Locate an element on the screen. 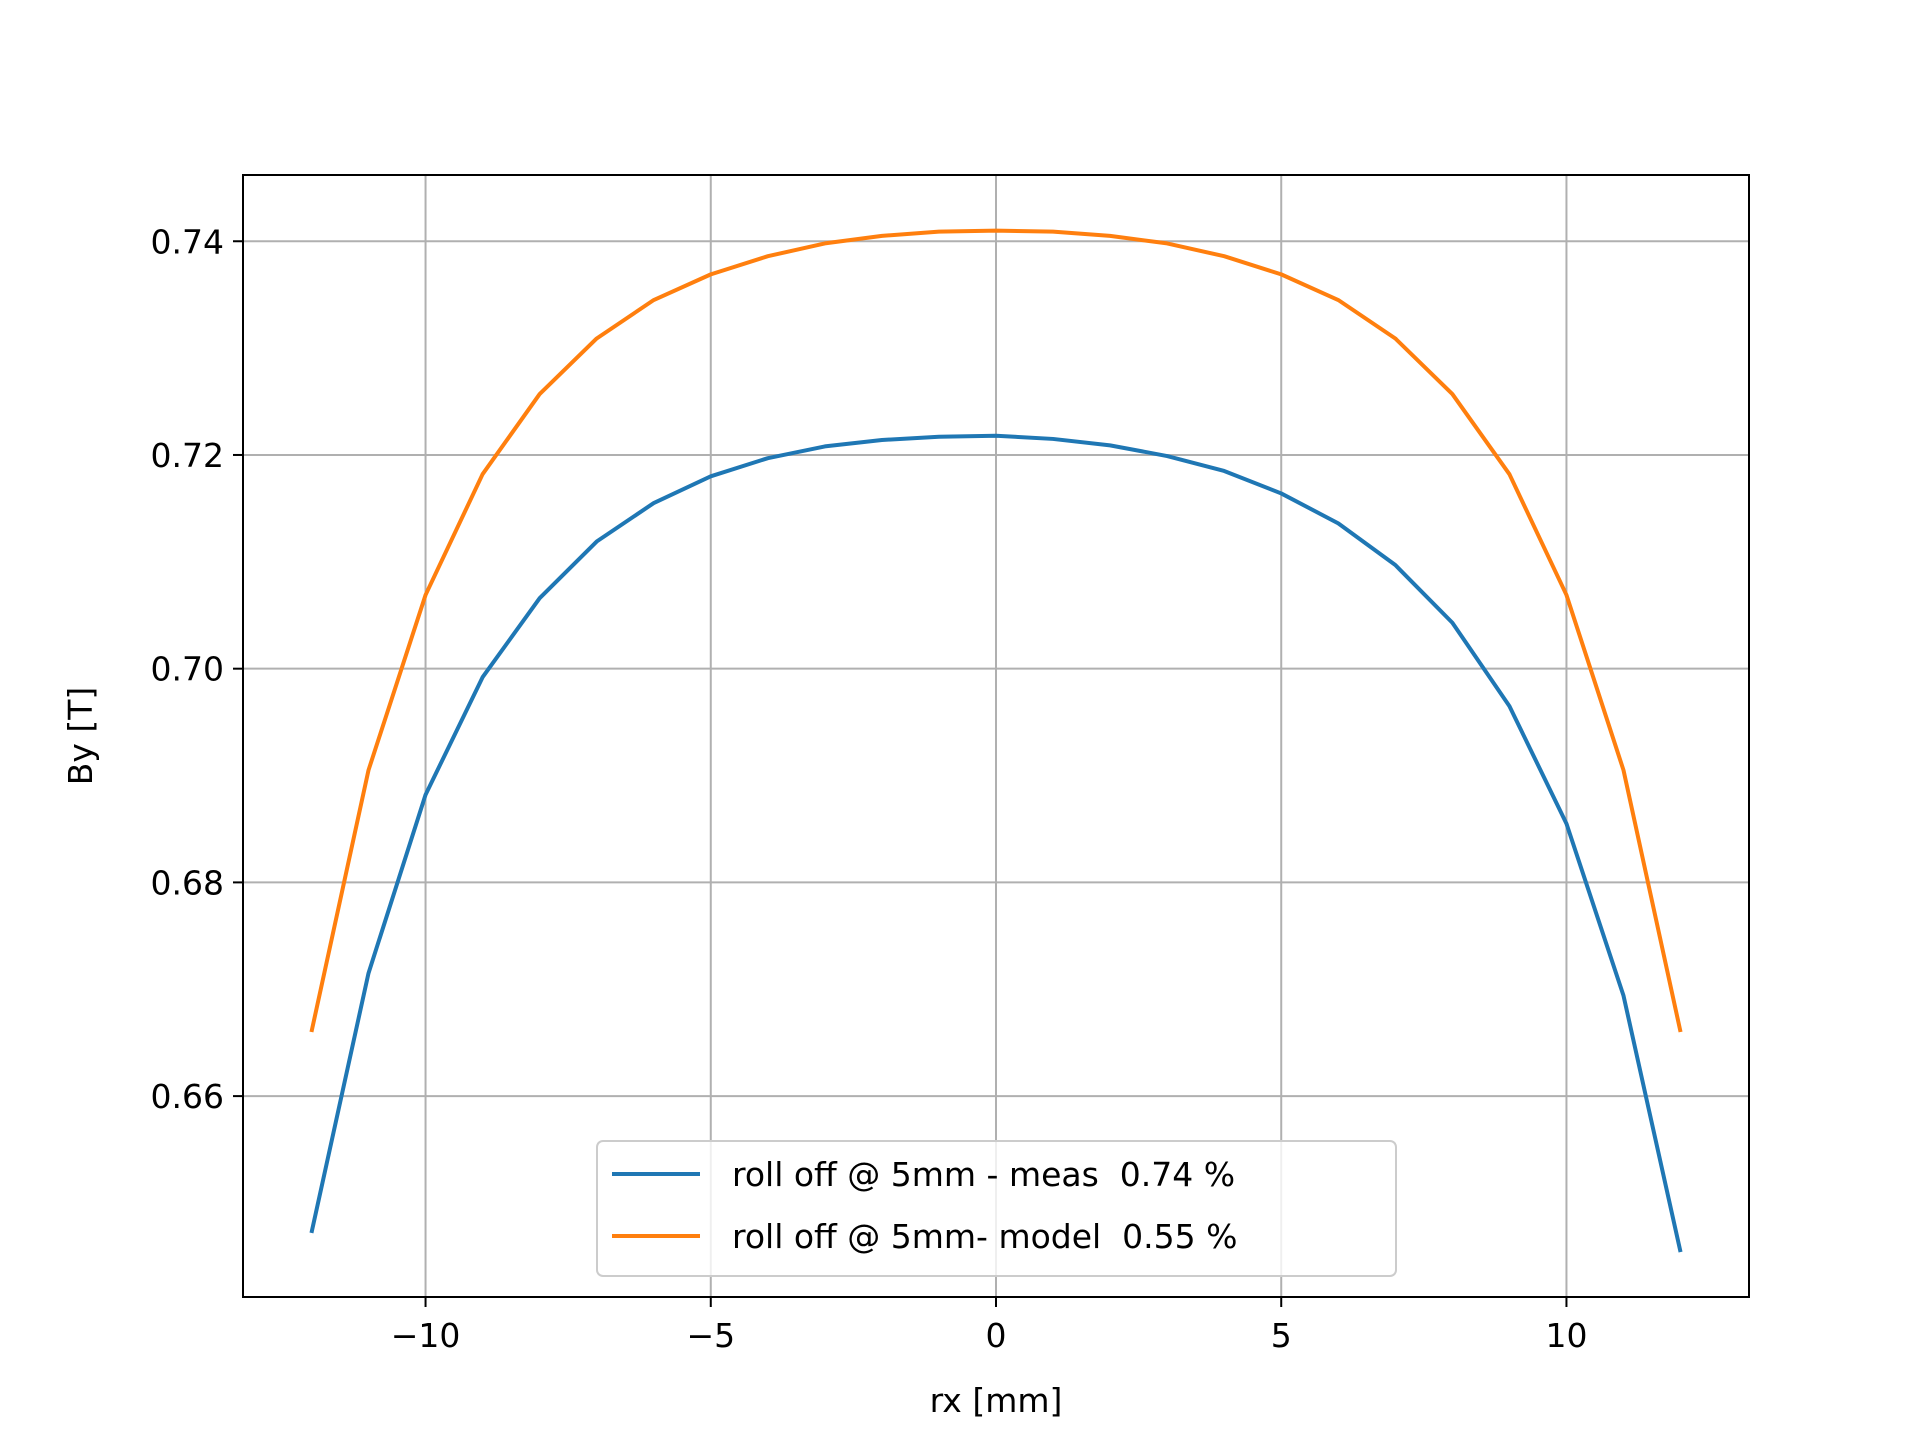  y-tick-label: 0.70 is located at coordinates (187, 669).